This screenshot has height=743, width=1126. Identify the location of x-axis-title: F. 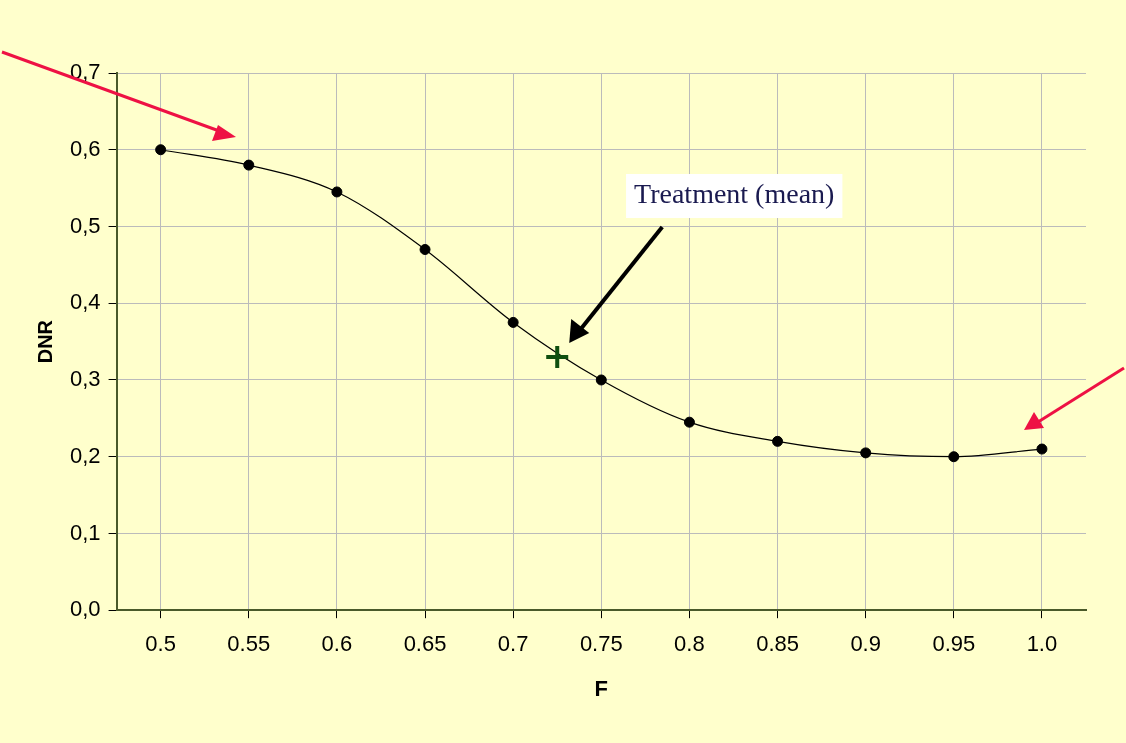
(601, 688).